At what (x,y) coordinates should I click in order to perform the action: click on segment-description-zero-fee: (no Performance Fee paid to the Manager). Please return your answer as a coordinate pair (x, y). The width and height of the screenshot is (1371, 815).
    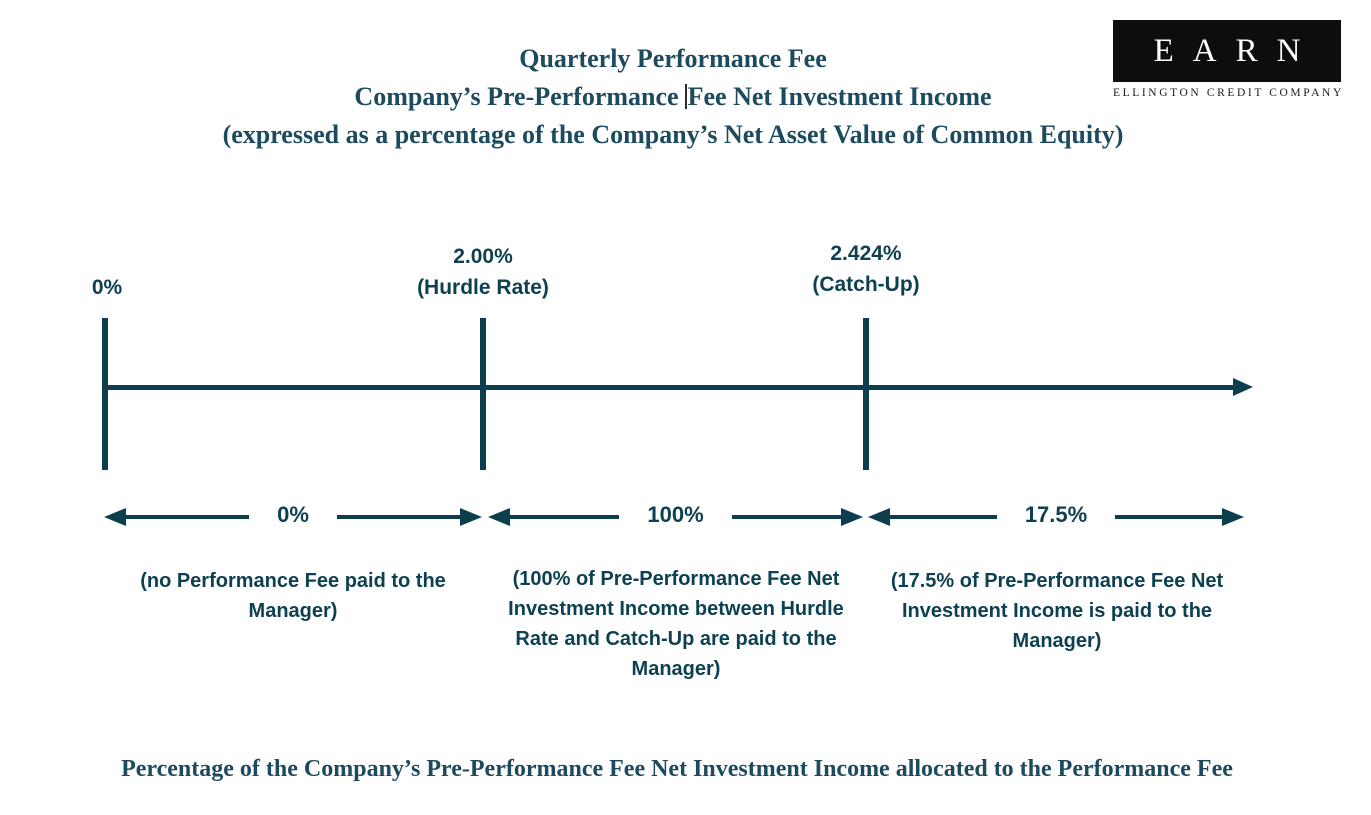
    Looking at the image, I should click on (293, 596).